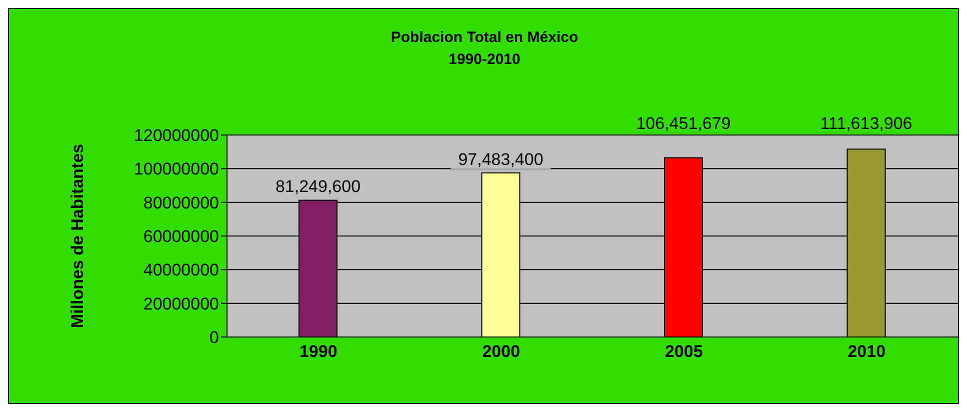 The image size is (967, 412). What do you see at coordinates (181, 304) in the screenshot?
I see `y-tick-label: 20000000` at bounding box center [181, 304].